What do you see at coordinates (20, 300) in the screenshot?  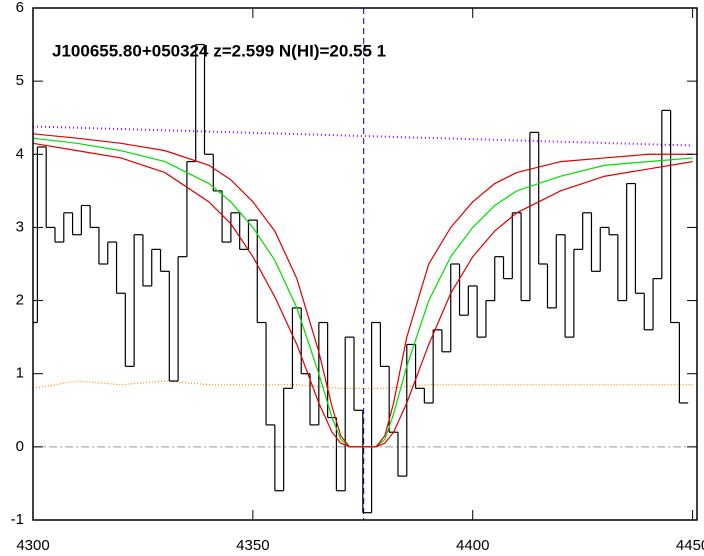 I see `y-tick-label: 2` at bounding box center [20, 300].